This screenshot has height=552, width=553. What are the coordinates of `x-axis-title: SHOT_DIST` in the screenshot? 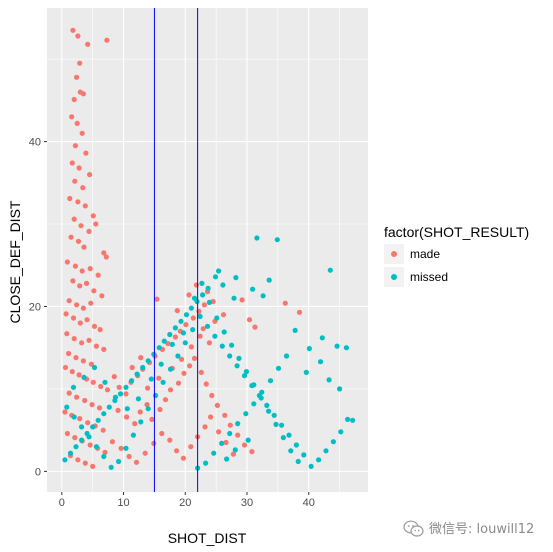 It's located at (207, 538).